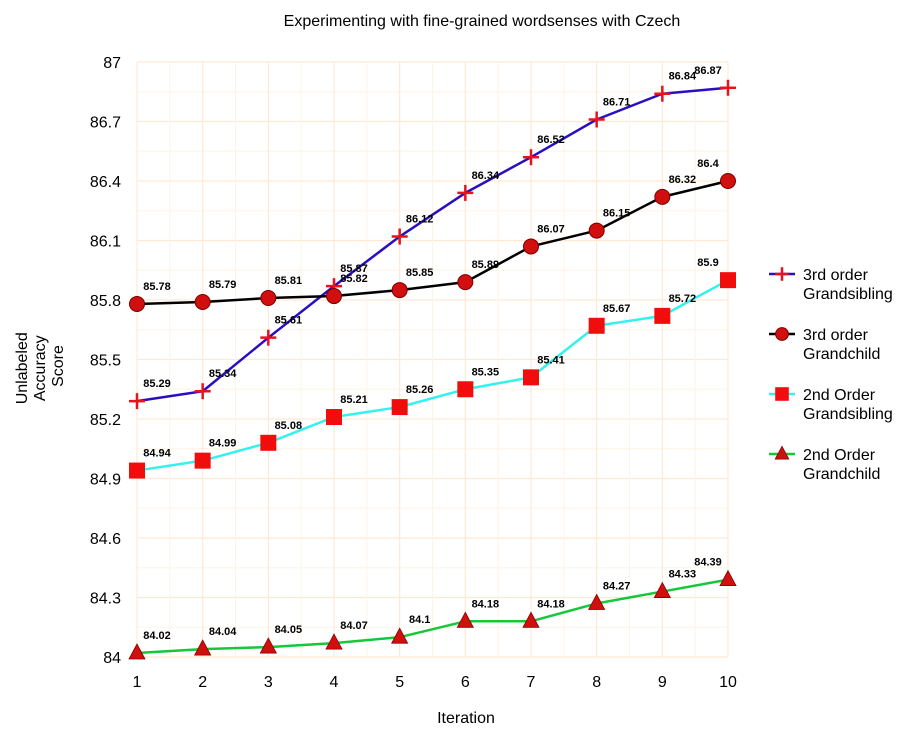  Describe the element at coordinates (105, 539) in the screenshot. I see `y-tick-label: 84.6` at that location.